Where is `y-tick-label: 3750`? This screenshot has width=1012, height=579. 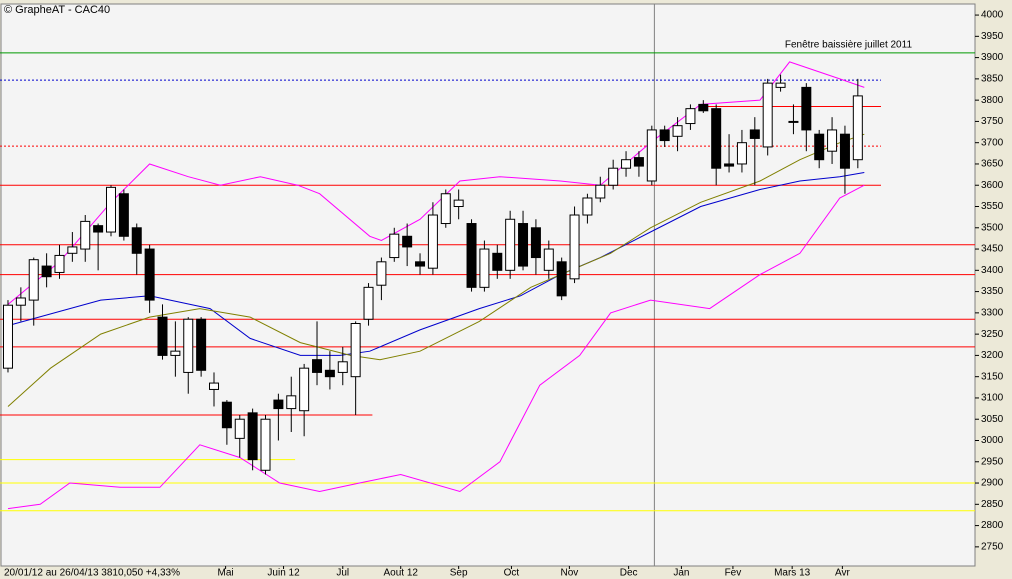
y-tick-label: 3750 is located at coordinates (992, 121).